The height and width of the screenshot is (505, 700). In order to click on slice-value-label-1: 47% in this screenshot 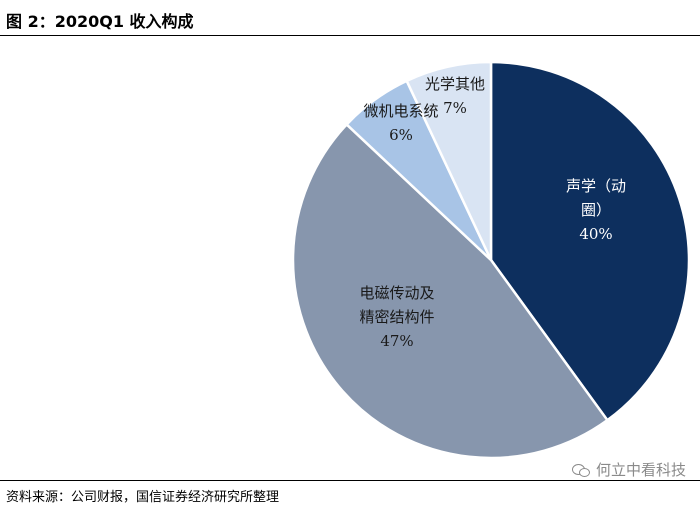, I will do `click(396, 341)`.